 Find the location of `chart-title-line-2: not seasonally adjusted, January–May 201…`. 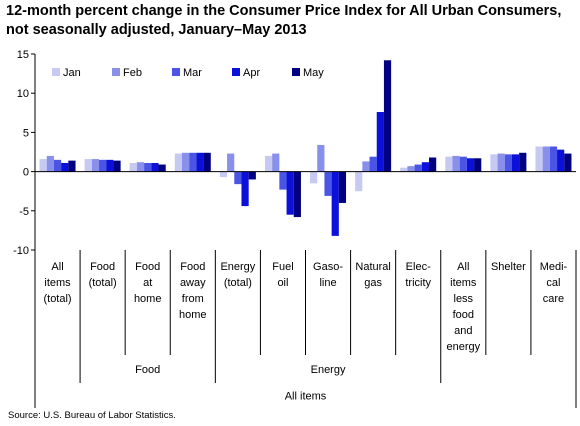

chart-title-line-2: not seasonally adjusted, January–May 201… is located at coordinates (156, 30).